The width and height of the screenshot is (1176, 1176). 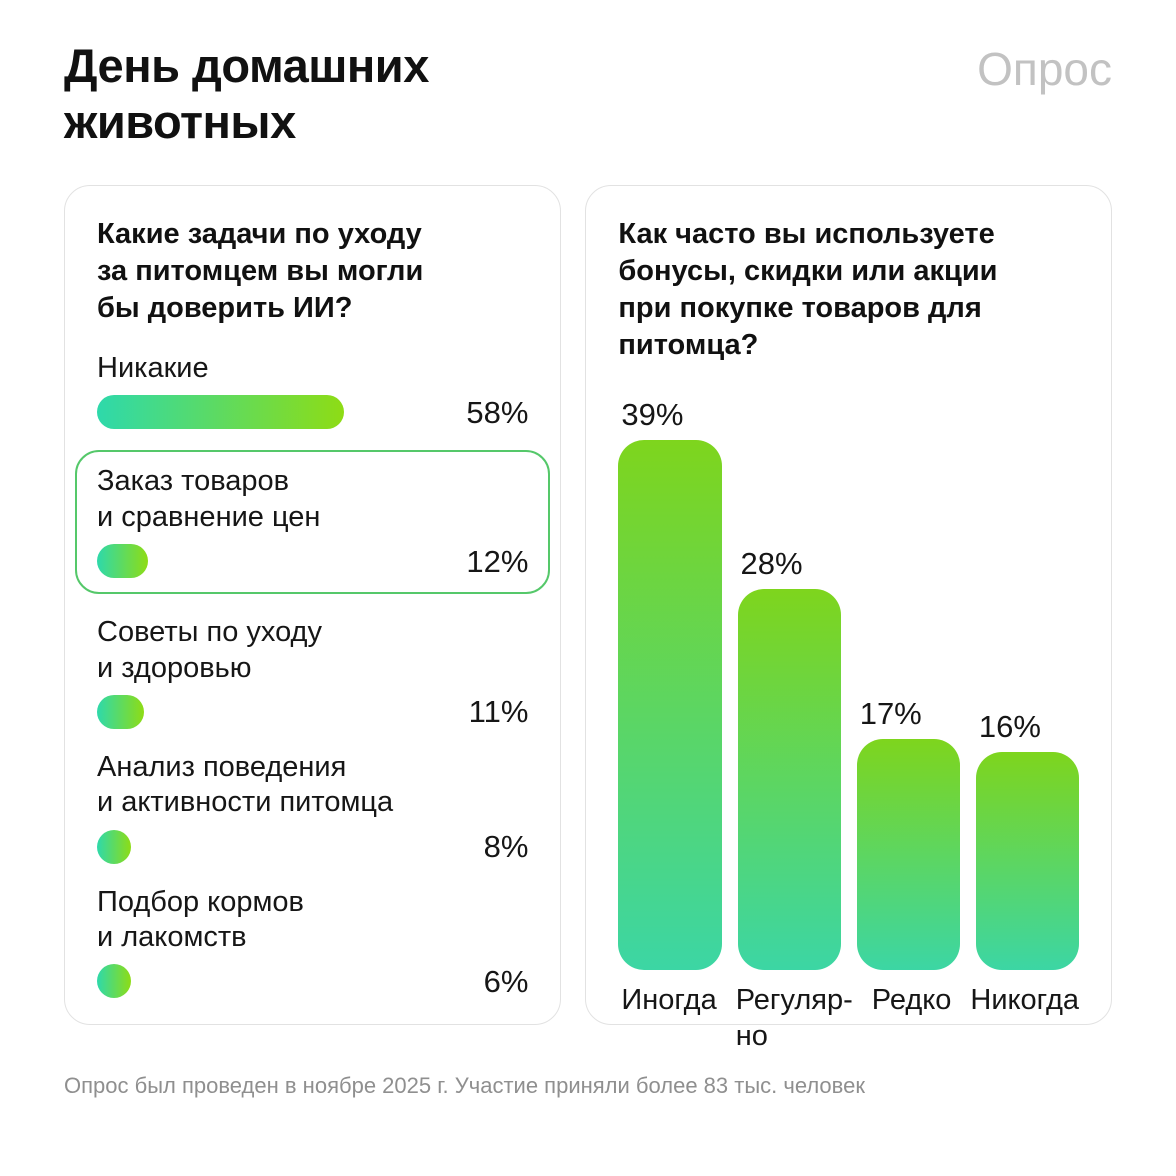 I want to click on bar-value-label: 17%, so click(x=890, y=714).